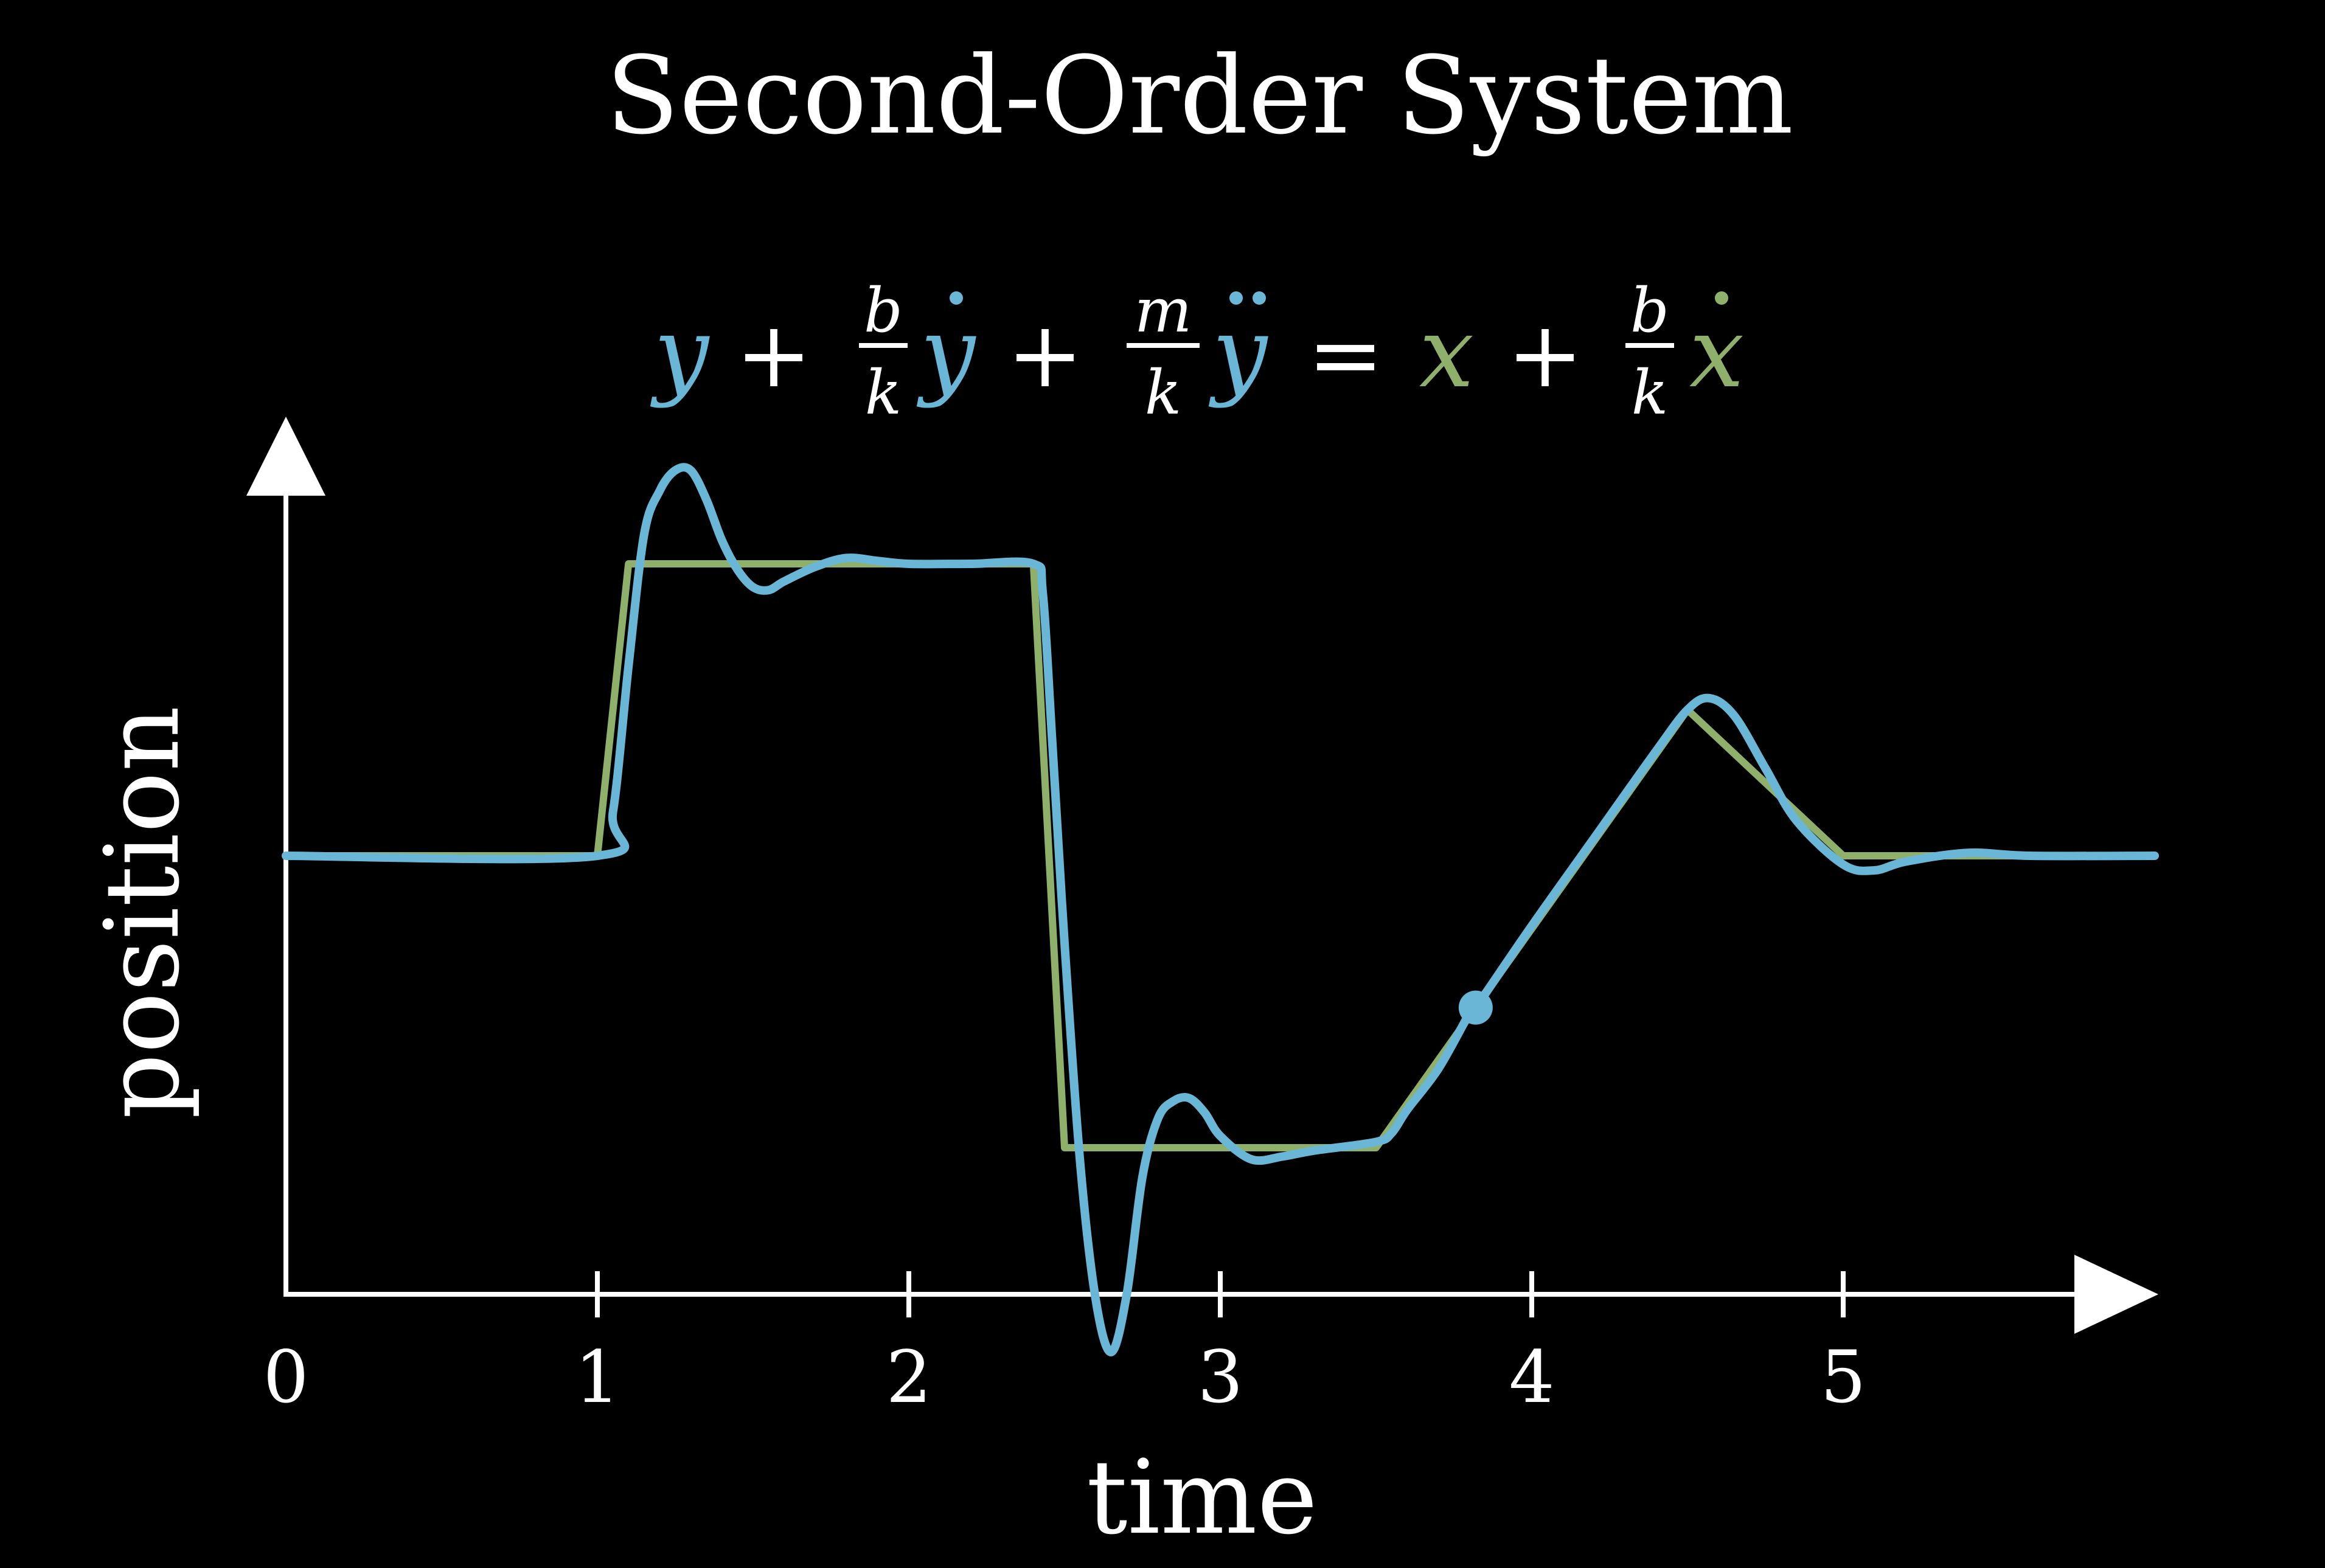 The image size is (2325, 1568). I want to click on equation-fraction-3-numerator: b, so click(1649, 311).